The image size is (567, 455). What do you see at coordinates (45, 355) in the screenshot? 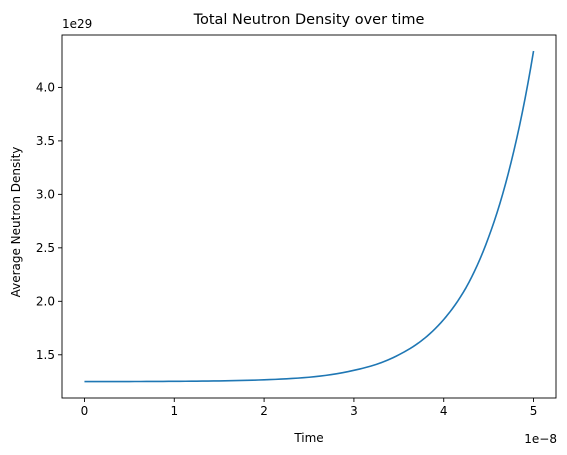
I see `y-tick-label: 1.5` at bounding box center [45, 355].